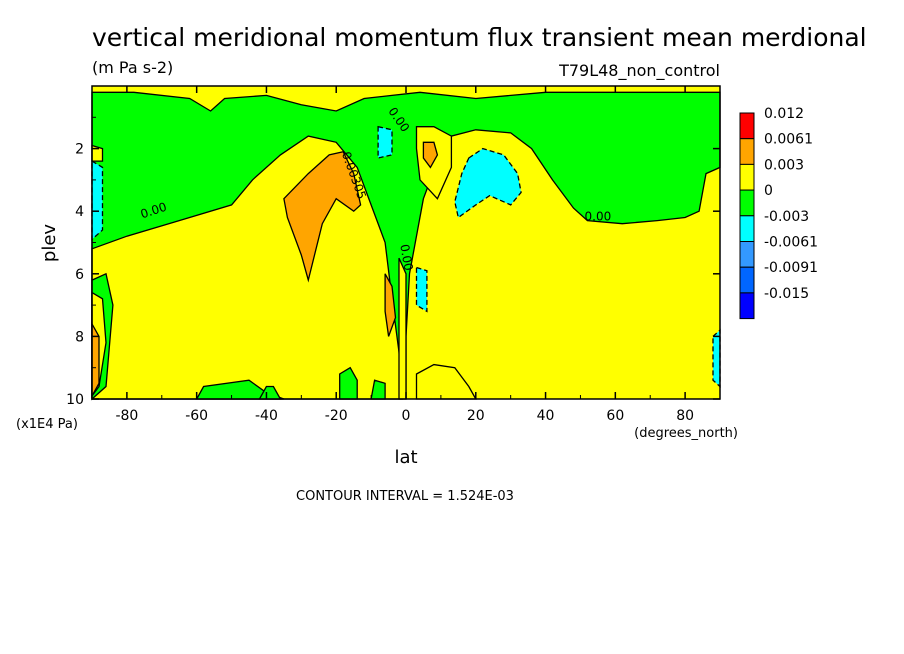 The height and width of the screenshot is (654, 904). What do you see at coordinates (49, 243) in the screenshot?
I see `y-axis-label: plev` at bounding box center [49, 243].